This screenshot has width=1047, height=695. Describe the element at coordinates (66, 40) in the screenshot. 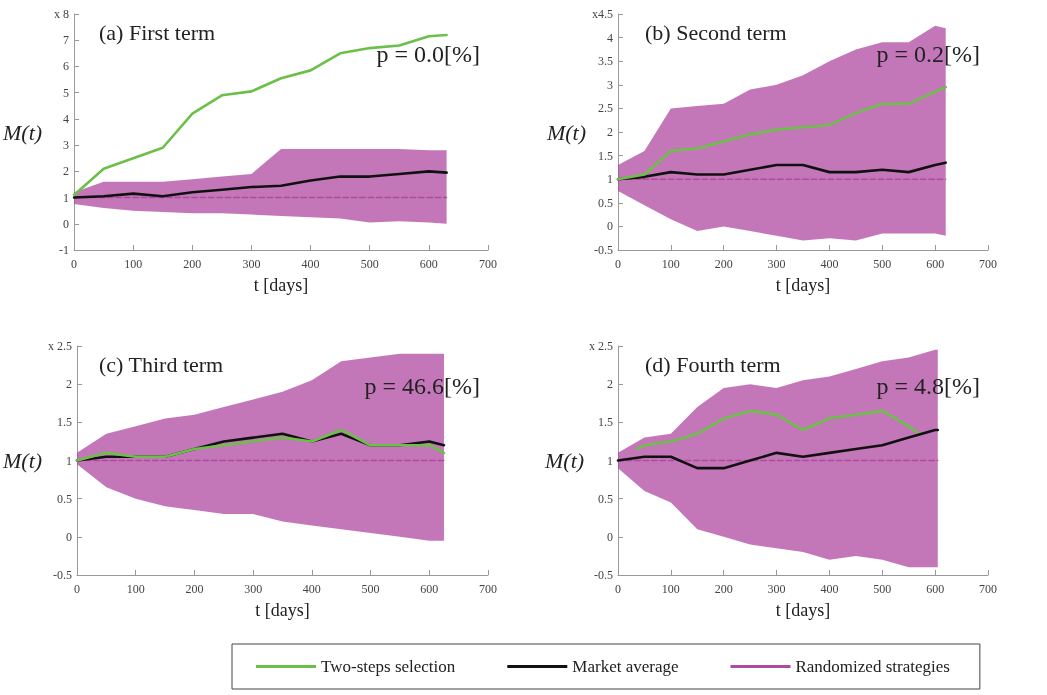

I see `y-tick-label: 7` at that location.